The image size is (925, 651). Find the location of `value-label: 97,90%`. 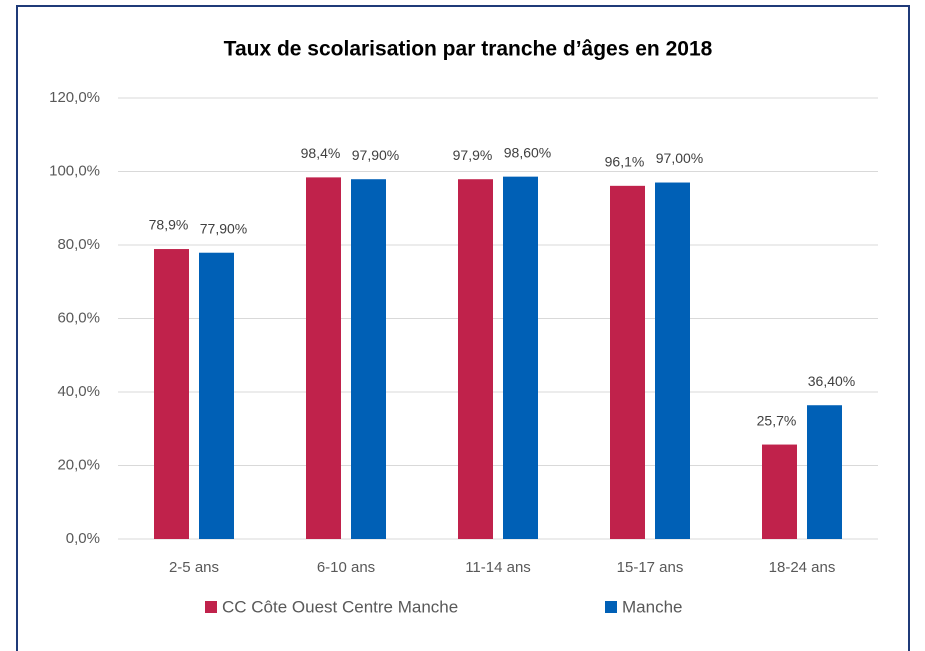

value-label: 97,90% is located at coordinates (375, 155).